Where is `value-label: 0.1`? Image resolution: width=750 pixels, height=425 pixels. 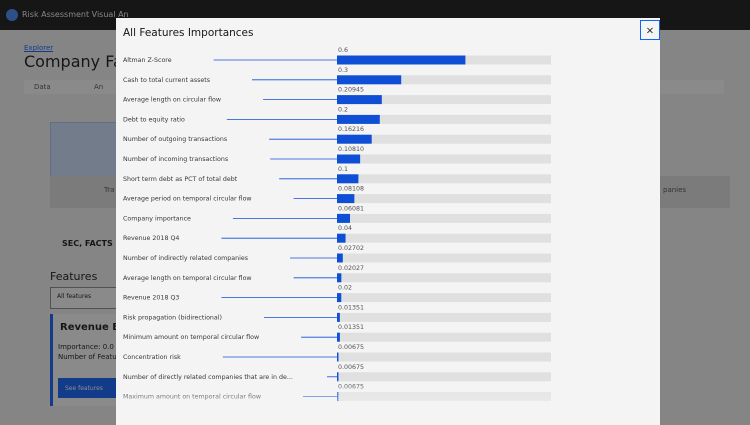 value-label: 0.1 is located at coordinates (343, 169).